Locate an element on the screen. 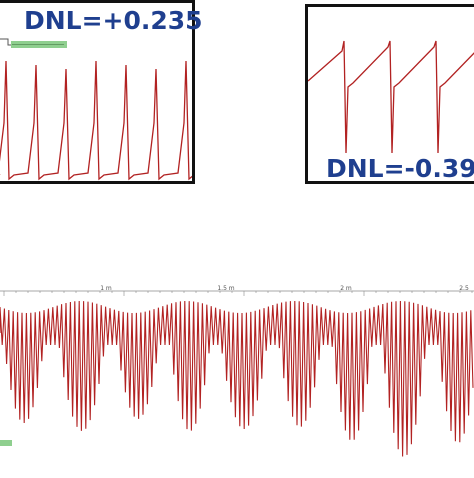  inset-right-plot is located at coordinates (391, 97).